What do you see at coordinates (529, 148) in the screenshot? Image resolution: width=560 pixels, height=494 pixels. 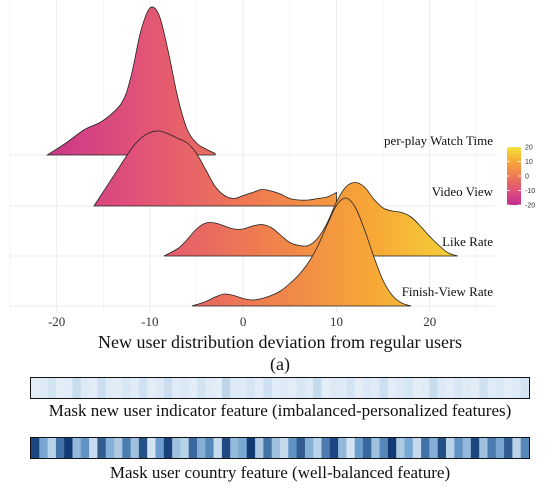 I see `color-scale-tick: 20` at bounding box center [529, 148].